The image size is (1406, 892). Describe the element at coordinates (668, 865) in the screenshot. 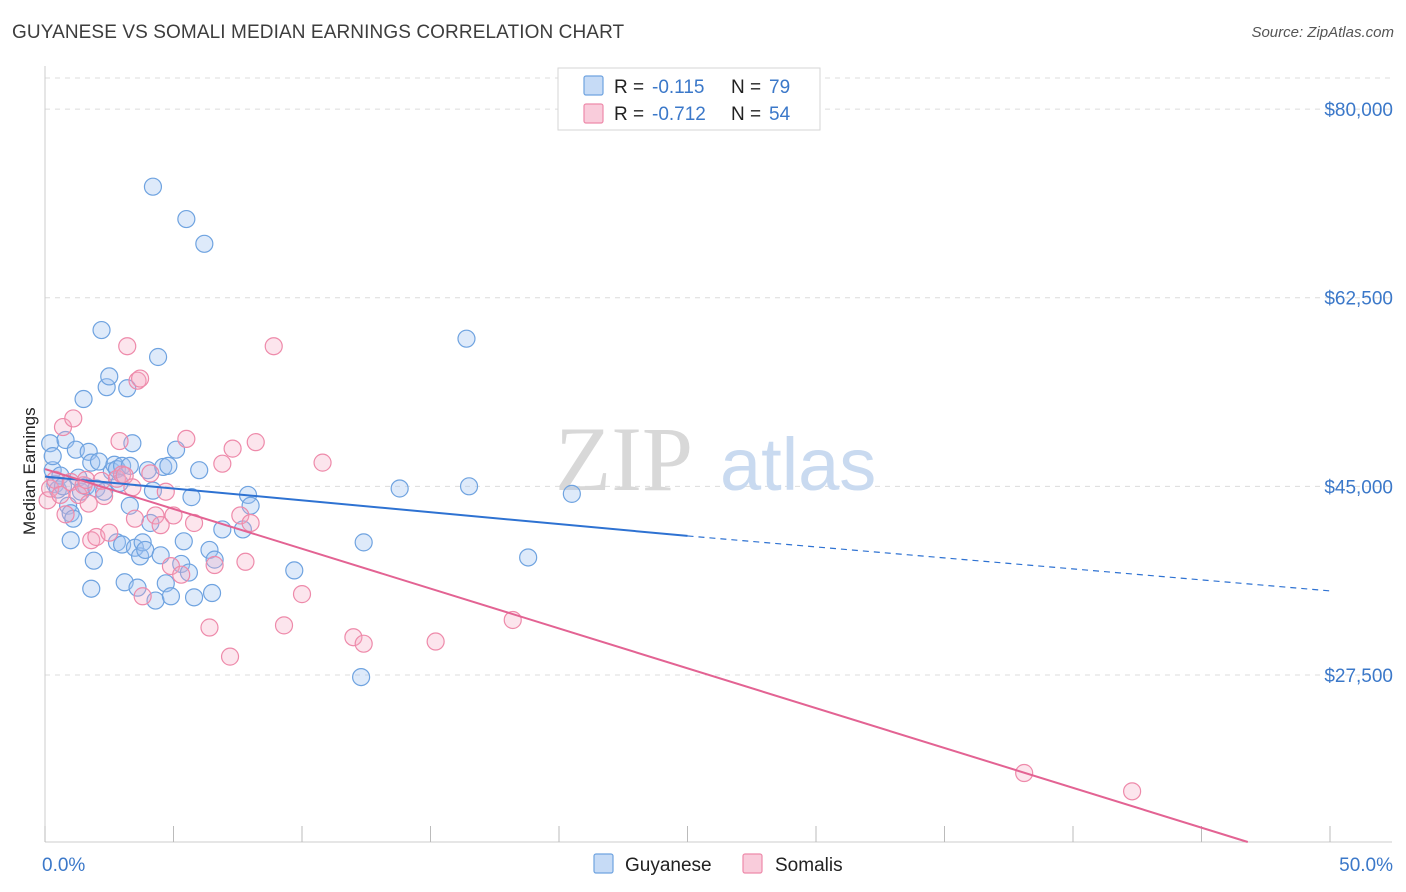

I see `bottom-legend-guyanese: Guyanese` at that location.